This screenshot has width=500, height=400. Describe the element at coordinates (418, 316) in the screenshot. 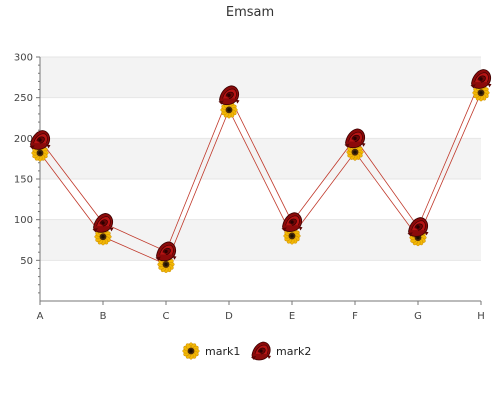

I see `x-tick-label: G` at that location.